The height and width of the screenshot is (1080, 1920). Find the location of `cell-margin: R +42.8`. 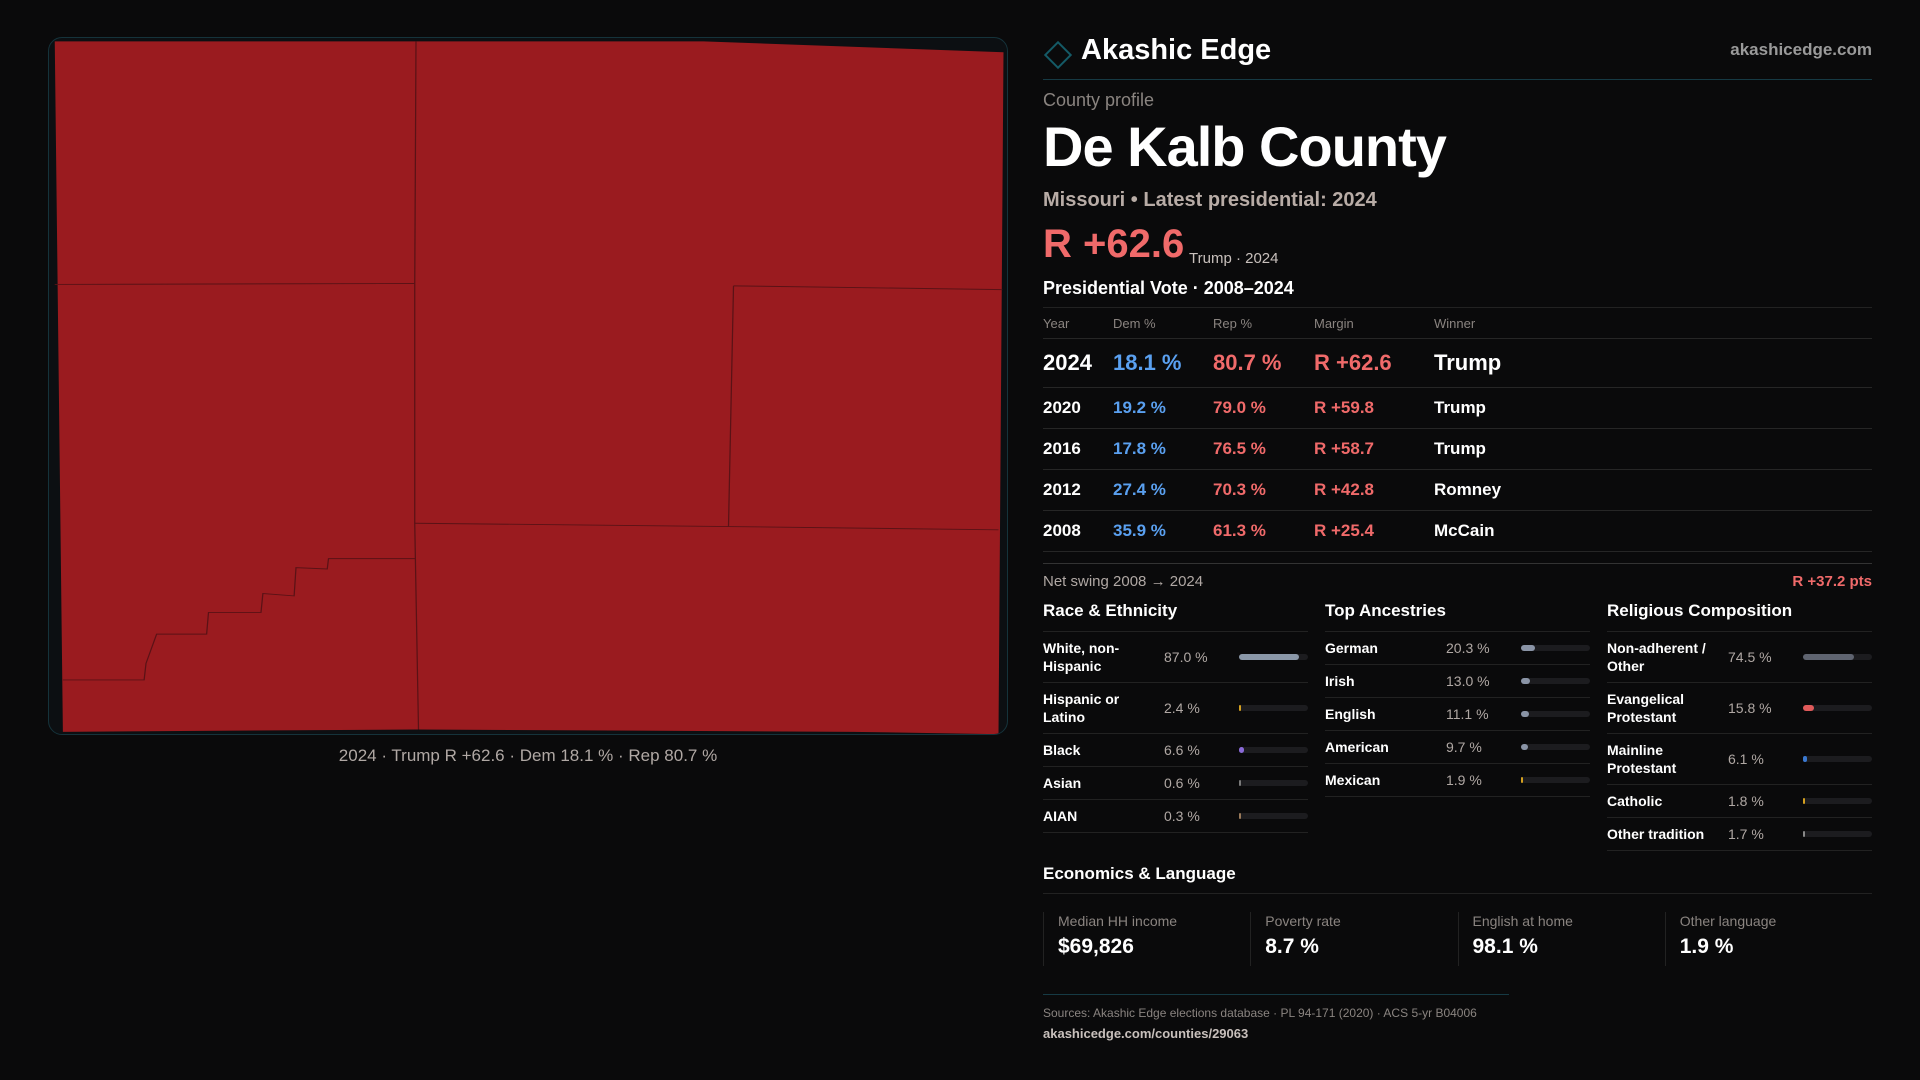

cell-margin: R +42.8 is located at coordinates (1374, 490).